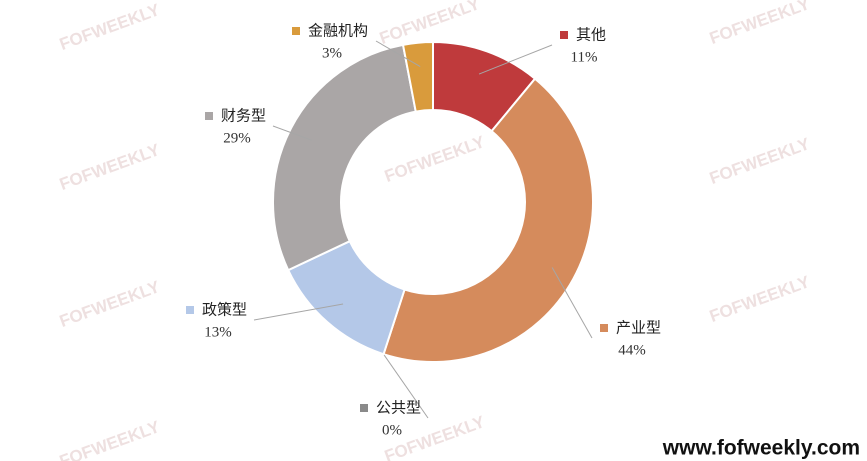 The image size is (867, 461). Describe the element at coordinates (591, 35) in the screenshot. I see `category-label: 其他` at that location.